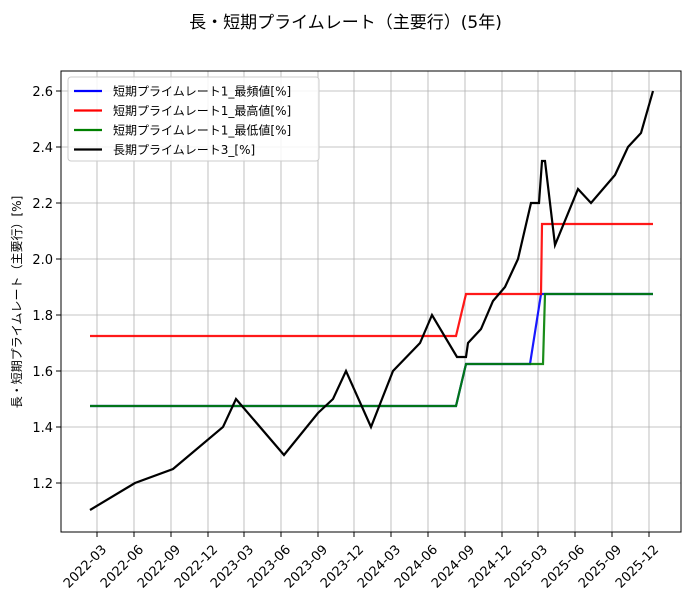 The width and height of the screenshot is (691, 602). What do you see at coordinates (202, 110) in the screenshot?
I see `legend-label-1: 短期プライムレート1_最高値[%]` at bounding box center [202, 110].